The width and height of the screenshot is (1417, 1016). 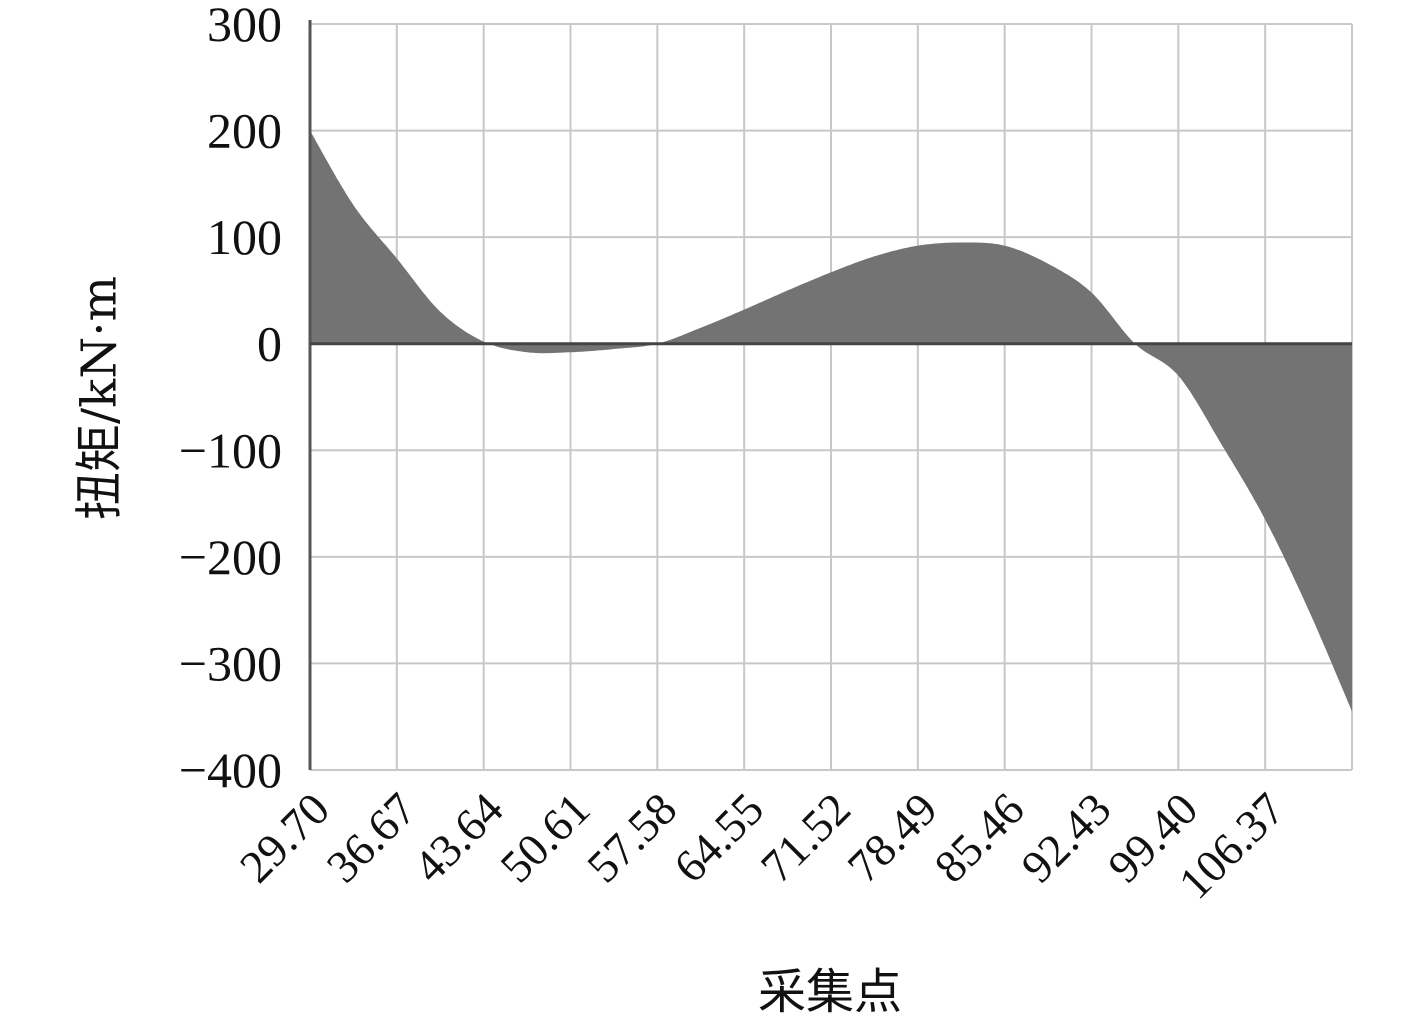 I want to click on y-tick-label: −400, so click(x=230, y=770).